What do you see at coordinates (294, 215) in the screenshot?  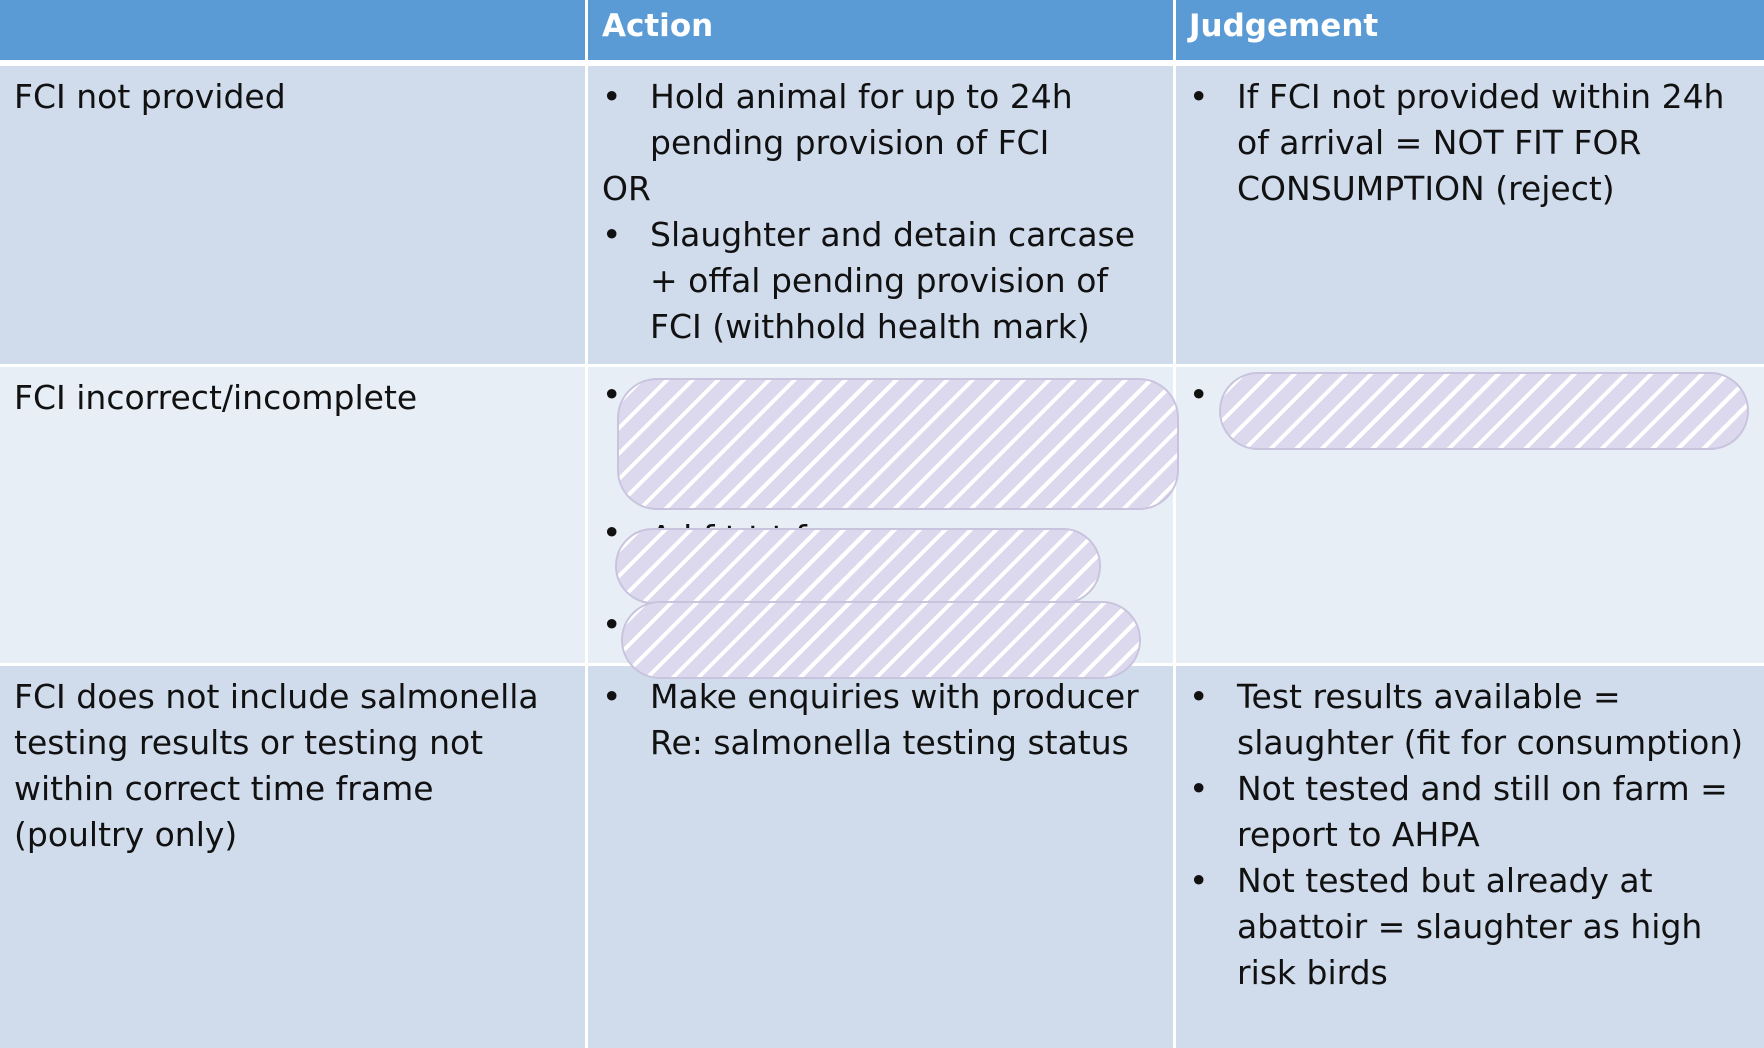 I see `condition-cell: FCI not provided` at bounding box center [294, 215].